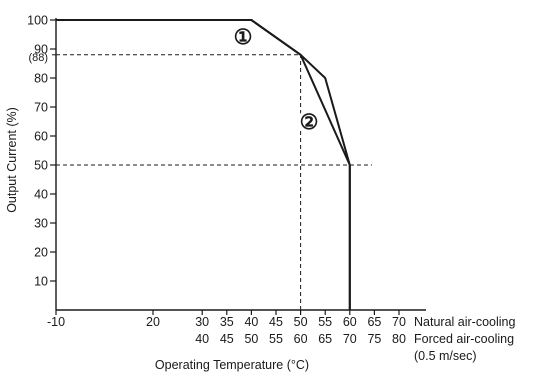 The image size is (538, 374). What do you see at coordinates (41, 50) in the screenshot?
I see `y-tick-label: 90` at bounding box center [41, 50].